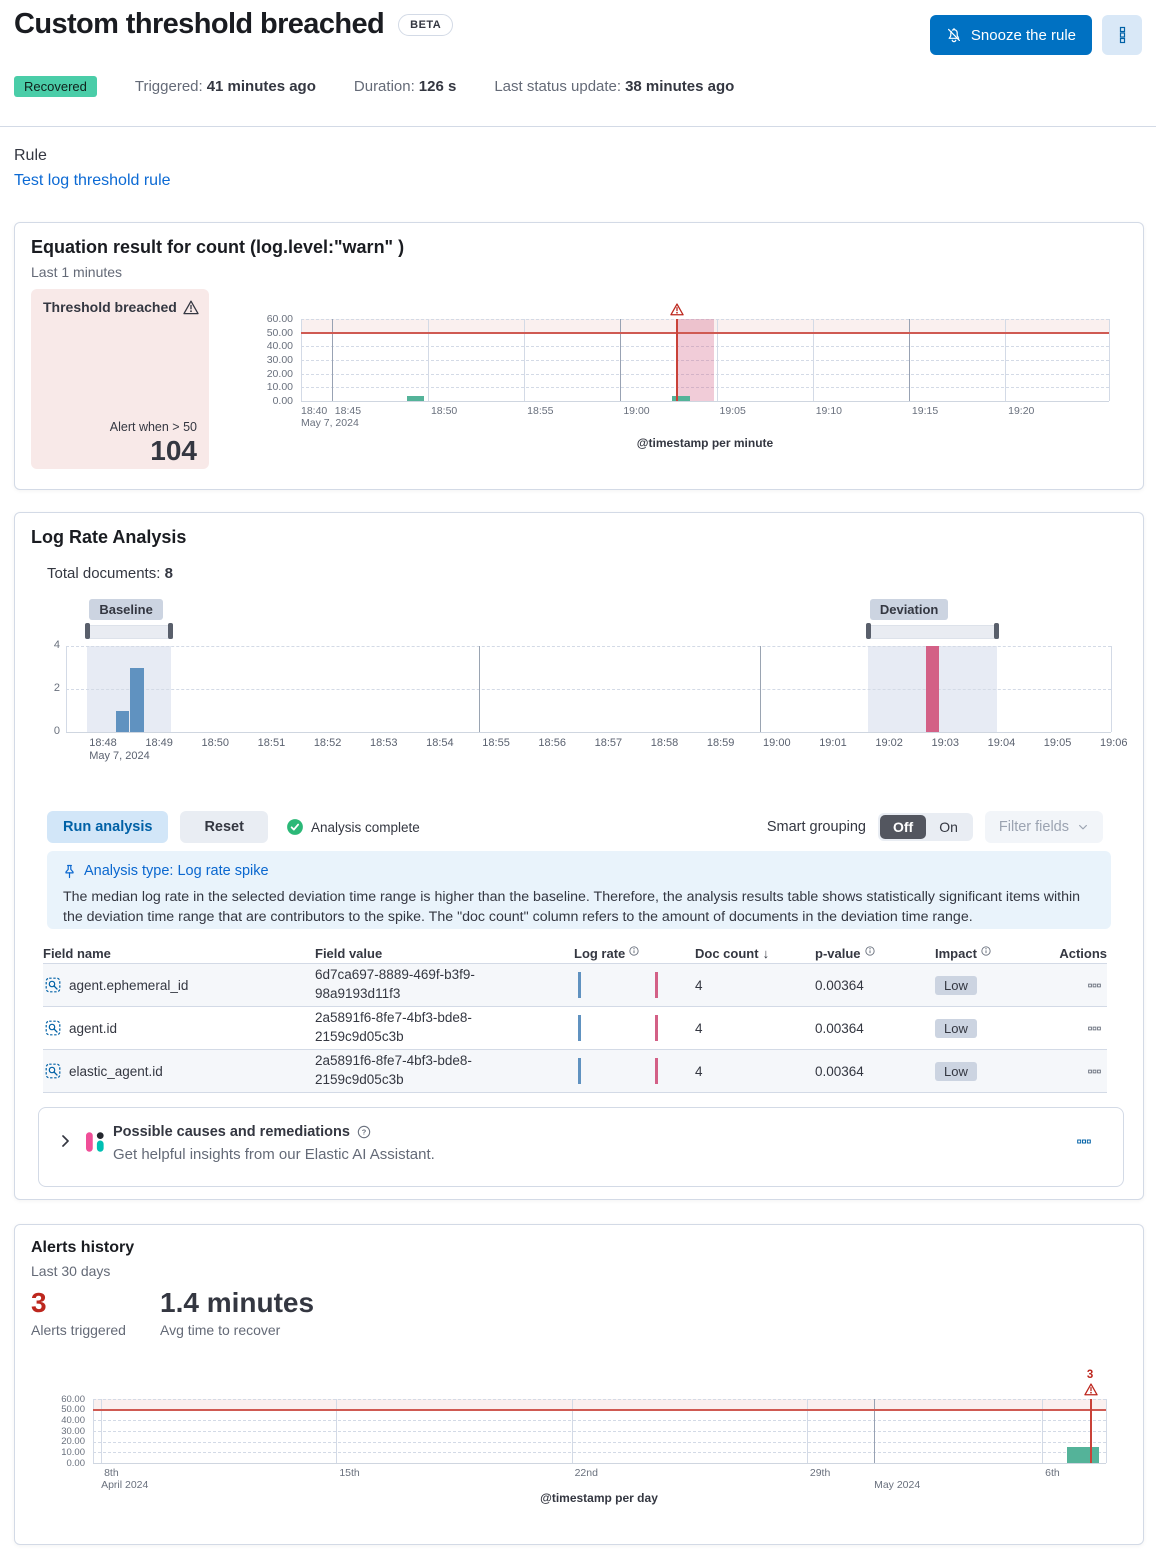  I want to click on equation-panel-subtitle: Last 1 minutes, so click(77, 272).